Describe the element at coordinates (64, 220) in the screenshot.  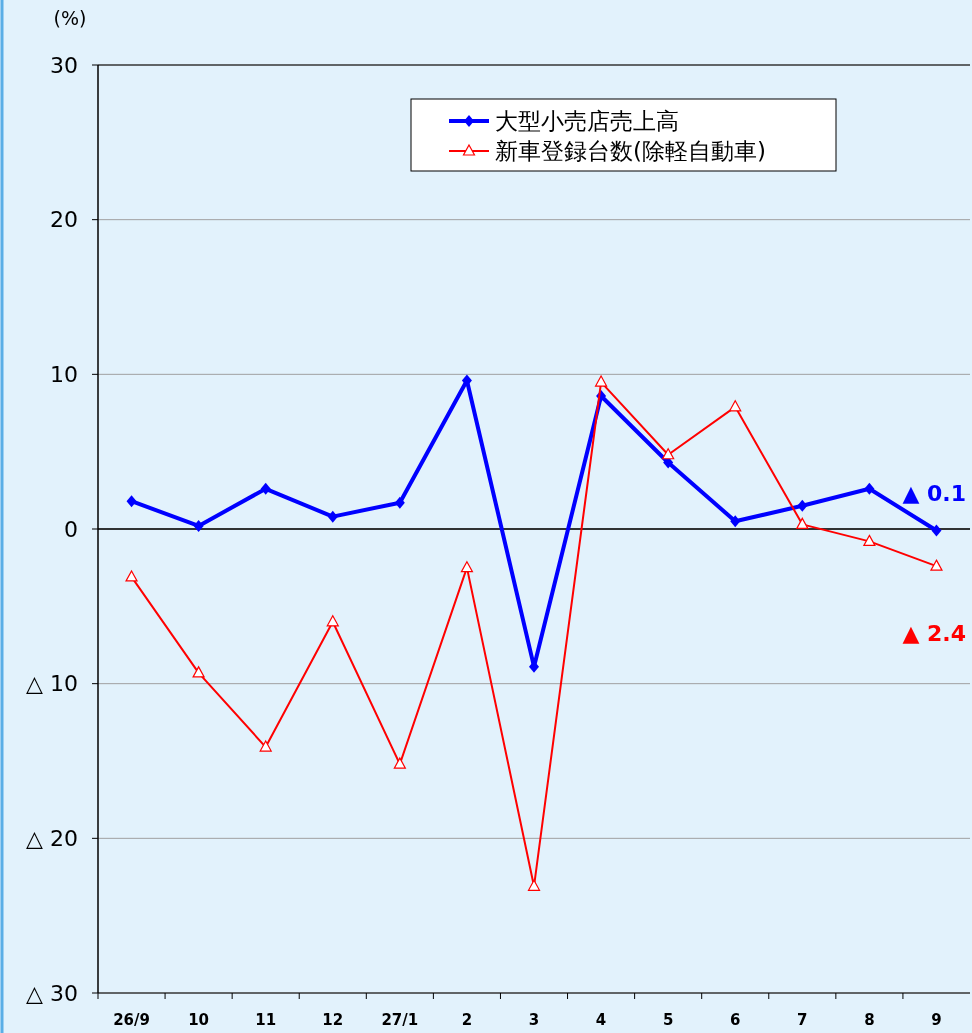
I see `y-tick-label: 20` at that location.